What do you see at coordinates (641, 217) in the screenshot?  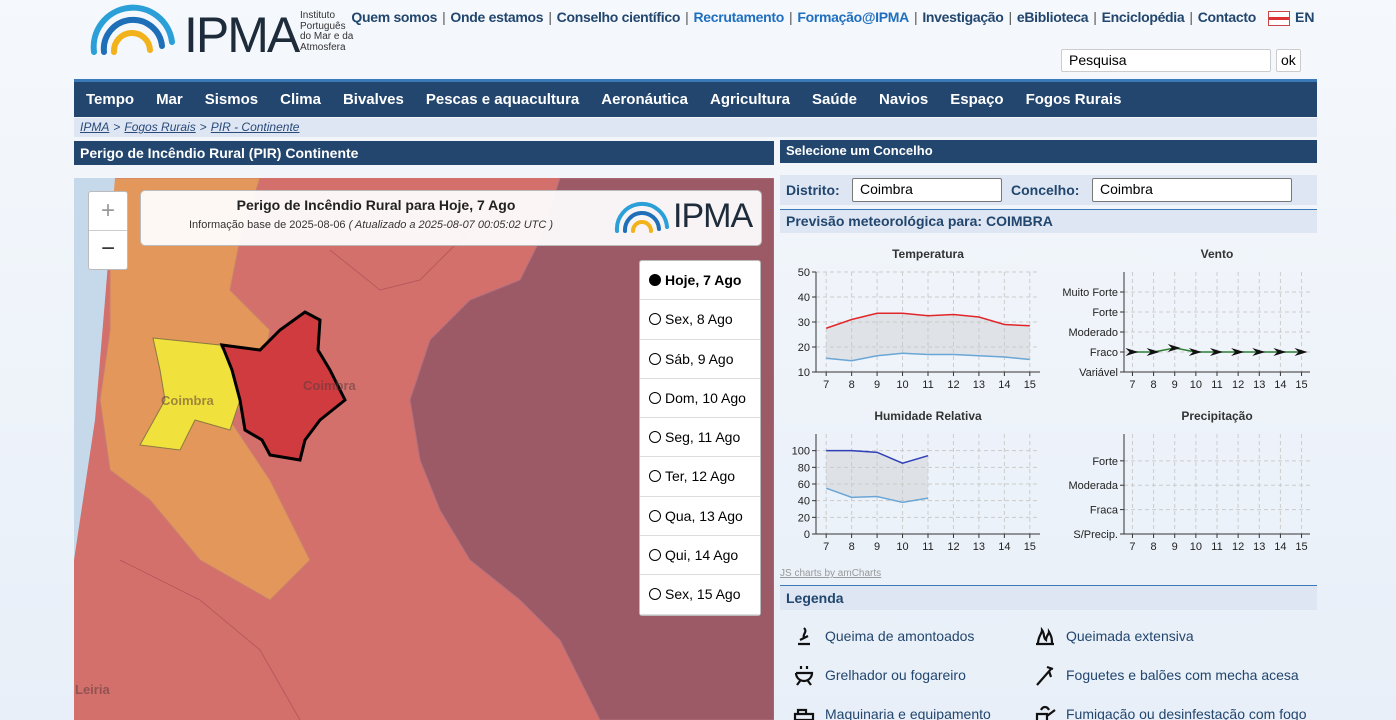 I see `info-logo-icon` at bounding box center [641, 217].